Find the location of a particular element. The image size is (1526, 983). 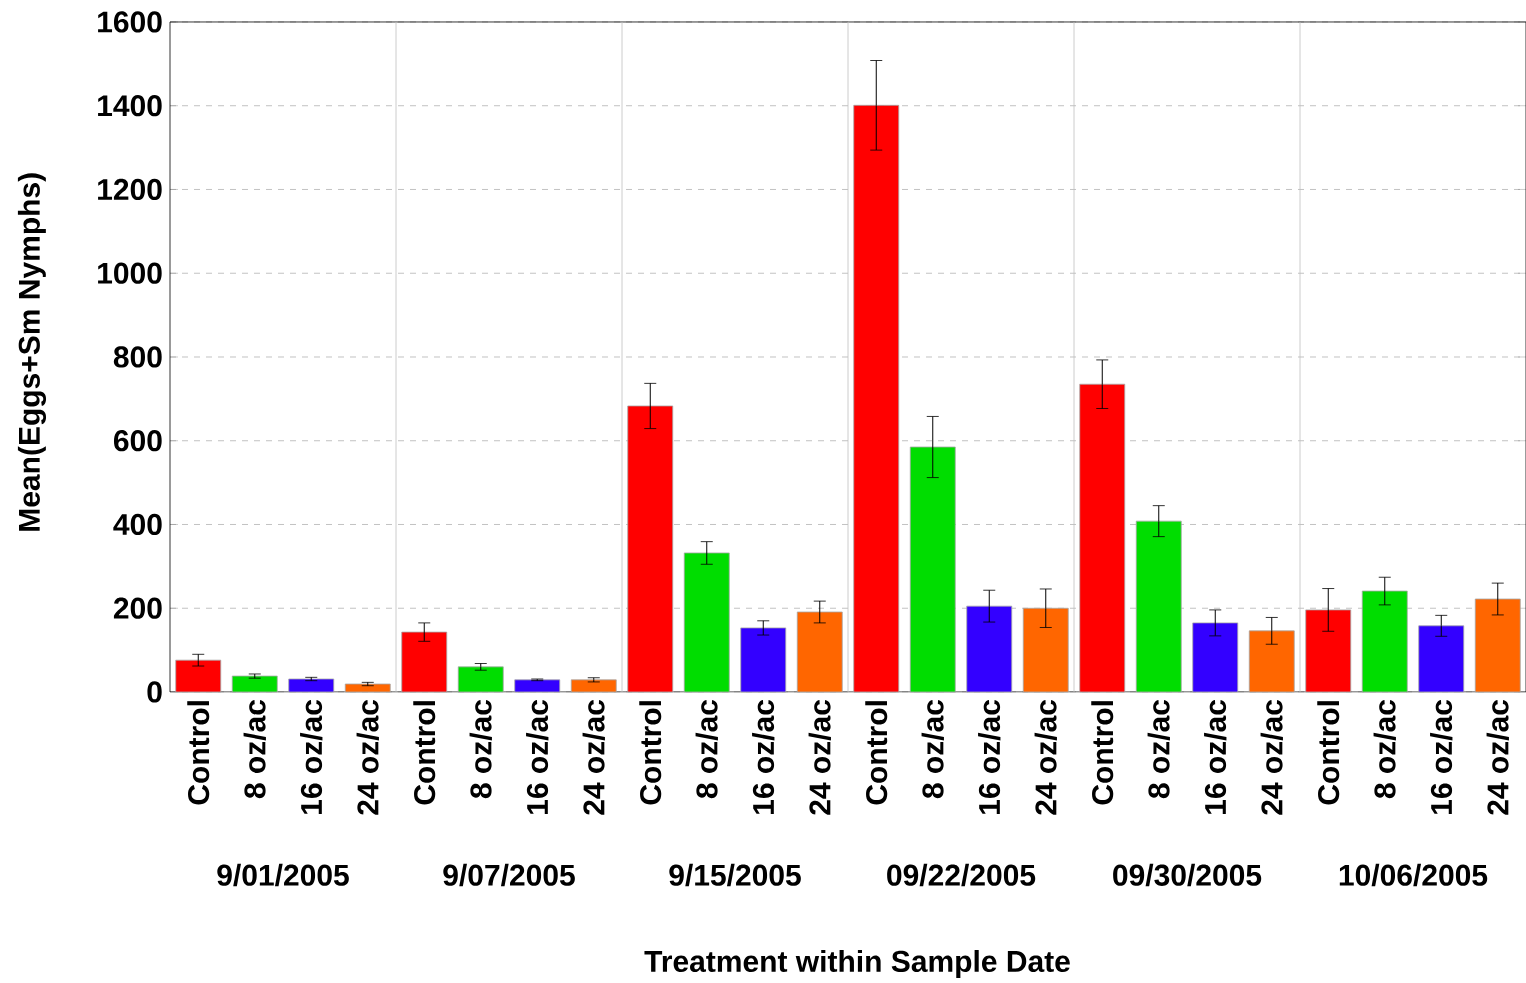

y-tick-label: 800 is located at coordinates (137, 357).